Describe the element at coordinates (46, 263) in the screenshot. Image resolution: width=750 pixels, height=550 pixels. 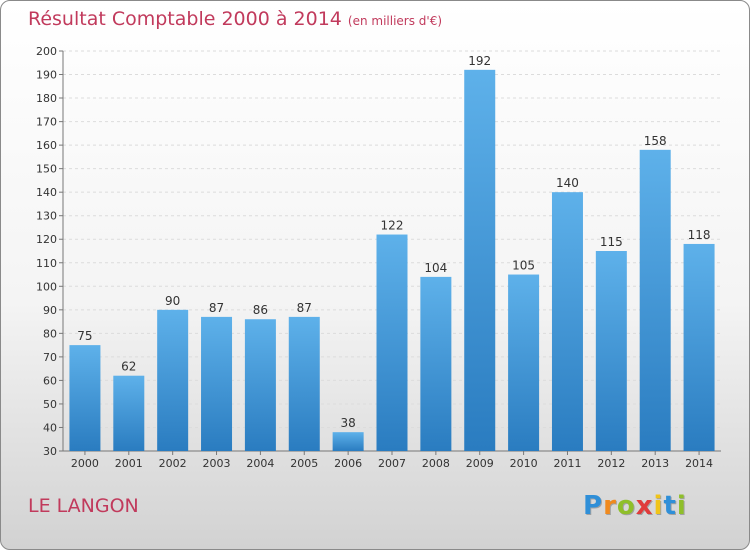
I see `y-tick-label: 110` at that location.